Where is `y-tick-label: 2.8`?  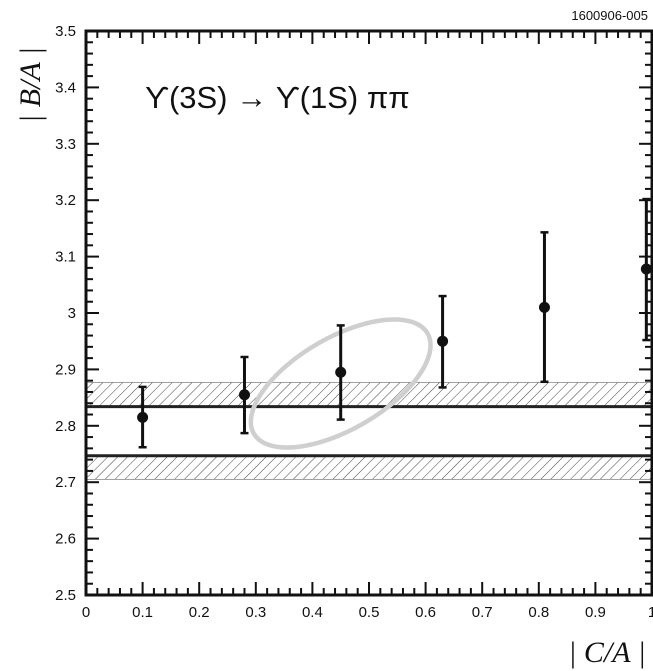 y-tick-label: 2.8 is located at coordinates (65, 426).